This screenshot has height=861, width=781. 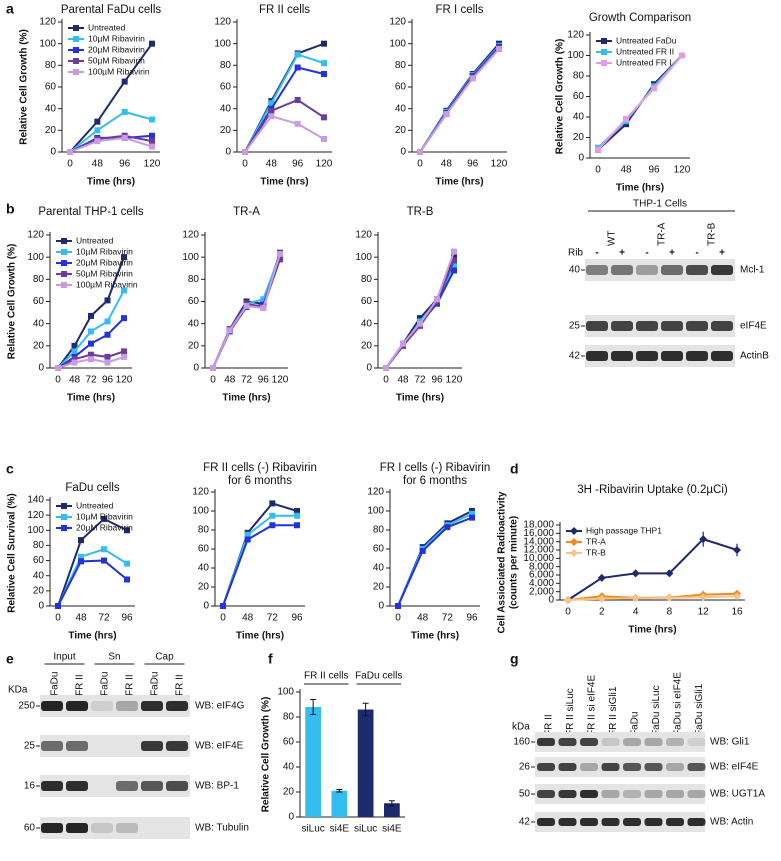 I want to click on kda-label: 42, so click(x=525, y=822).